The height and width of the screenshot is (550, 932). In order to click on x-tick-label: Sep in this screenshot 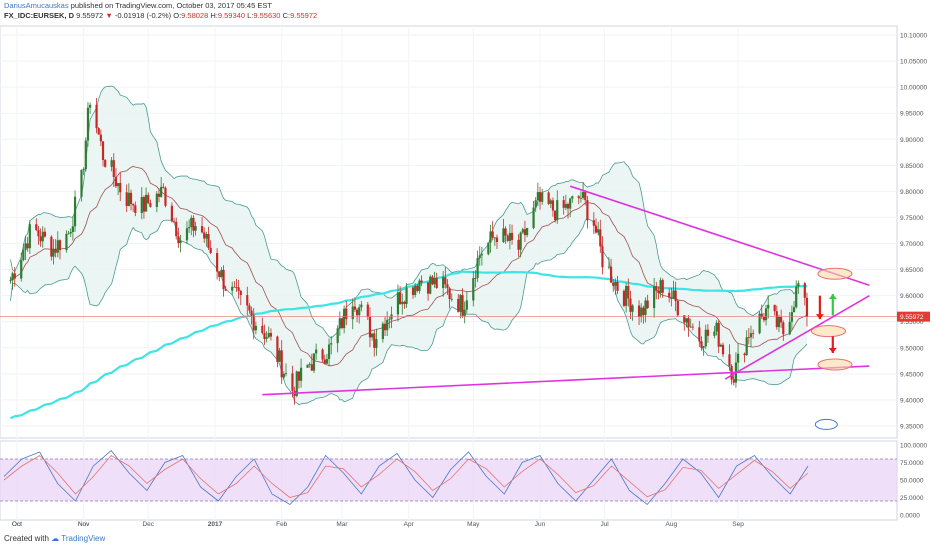, I will do `click(738, 524)`.